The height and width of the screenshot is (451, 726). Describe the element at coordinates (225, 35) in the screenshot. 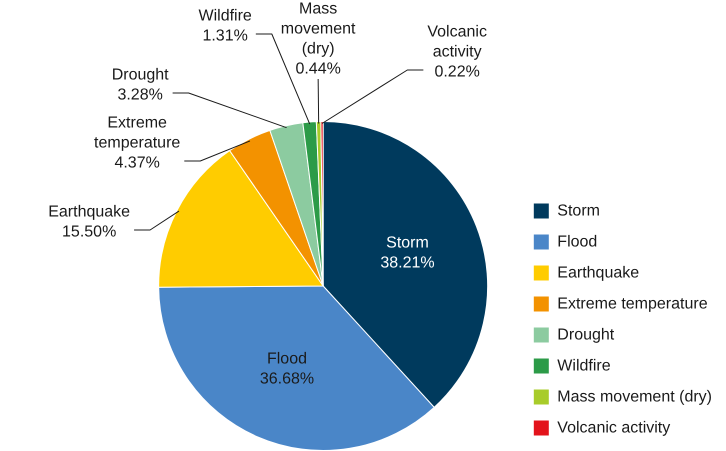

I see `data-label: 1.31%` at that location.